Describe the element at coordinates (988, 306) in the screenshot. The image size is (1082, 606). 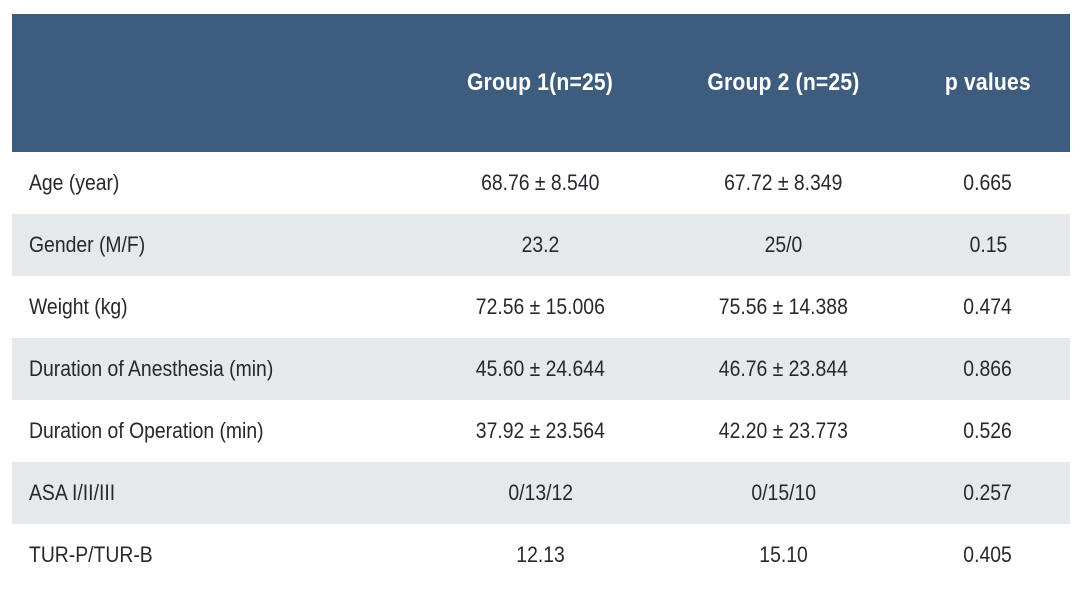
I see `pvalue-cell: 0.474` at that location.